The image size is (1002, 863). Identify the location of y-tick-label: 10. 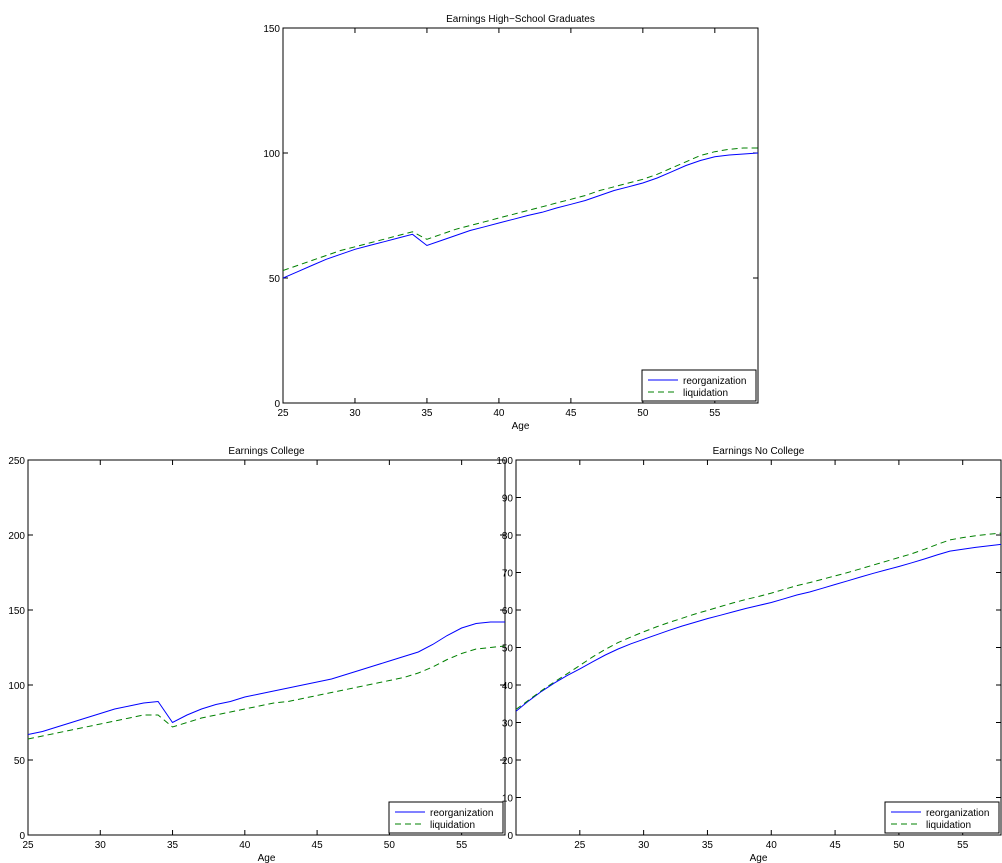
(508, 799).